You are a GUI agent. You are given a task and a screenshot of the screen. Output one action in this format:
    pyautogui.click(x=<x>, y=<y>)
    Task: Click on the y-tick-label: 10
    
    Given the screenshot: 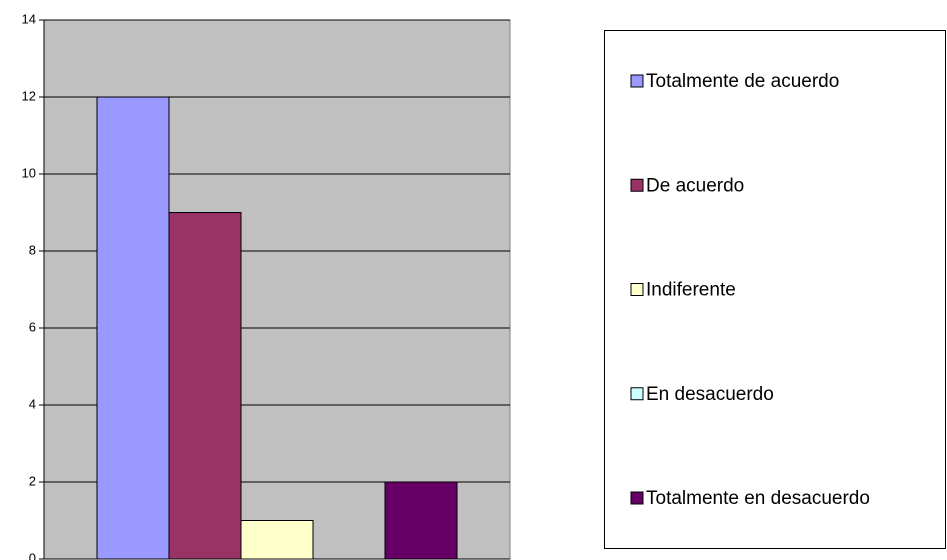 What is the action you would take?
    pyautogui.click(x=29, y=172)
    